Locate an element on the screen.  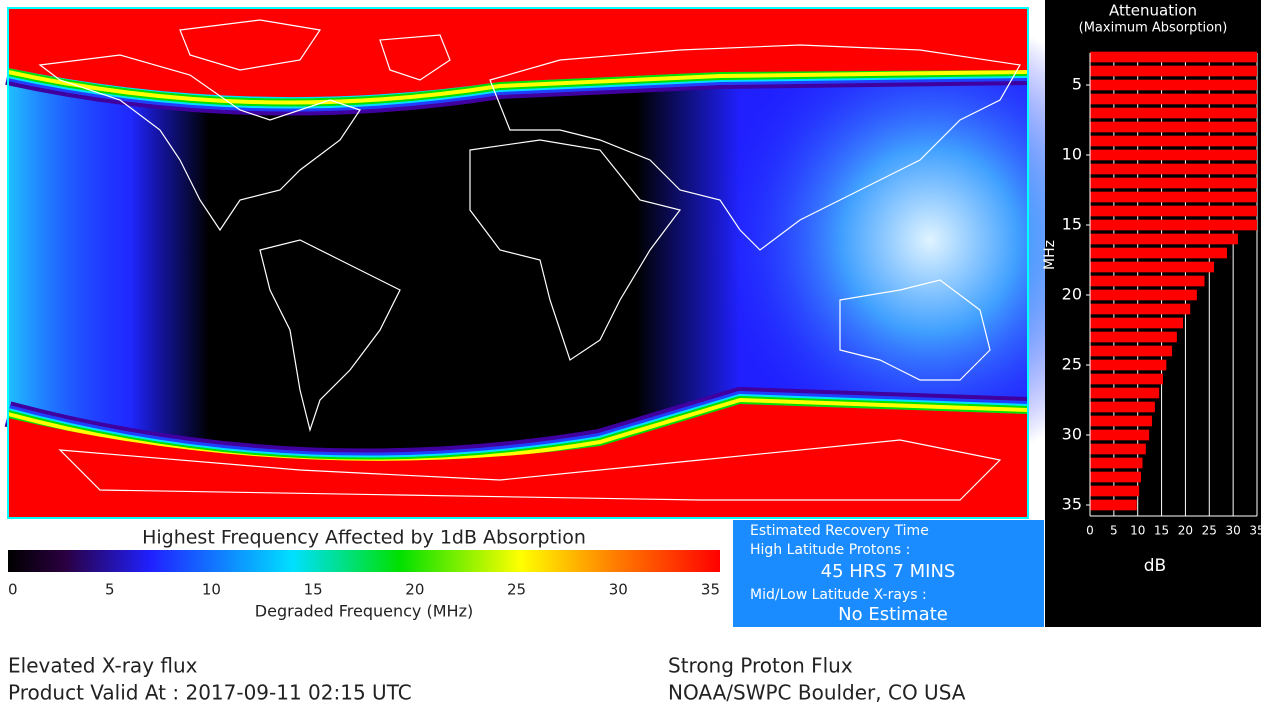
footer-text: Elevated X-ray flux is located at coordinates (103, 666).